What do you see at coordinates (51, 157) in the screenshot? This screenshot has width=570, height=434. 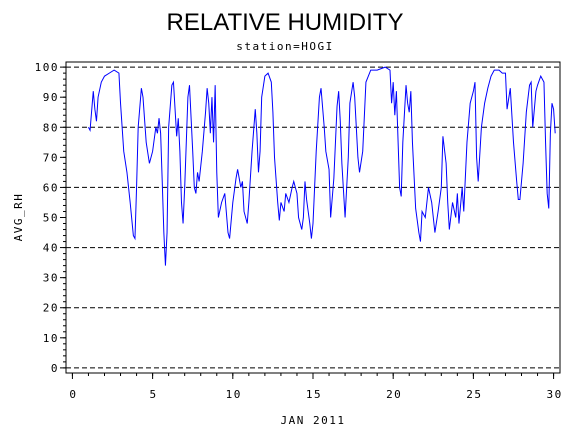 I see `y-tick-label: 70` at bounding box center [51, 157].